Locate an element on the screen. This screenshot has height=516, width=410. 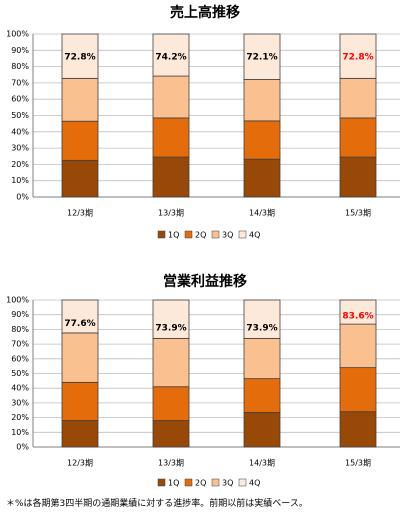
chart2-legend-label: 1Q is located at coordinates (173, 483).